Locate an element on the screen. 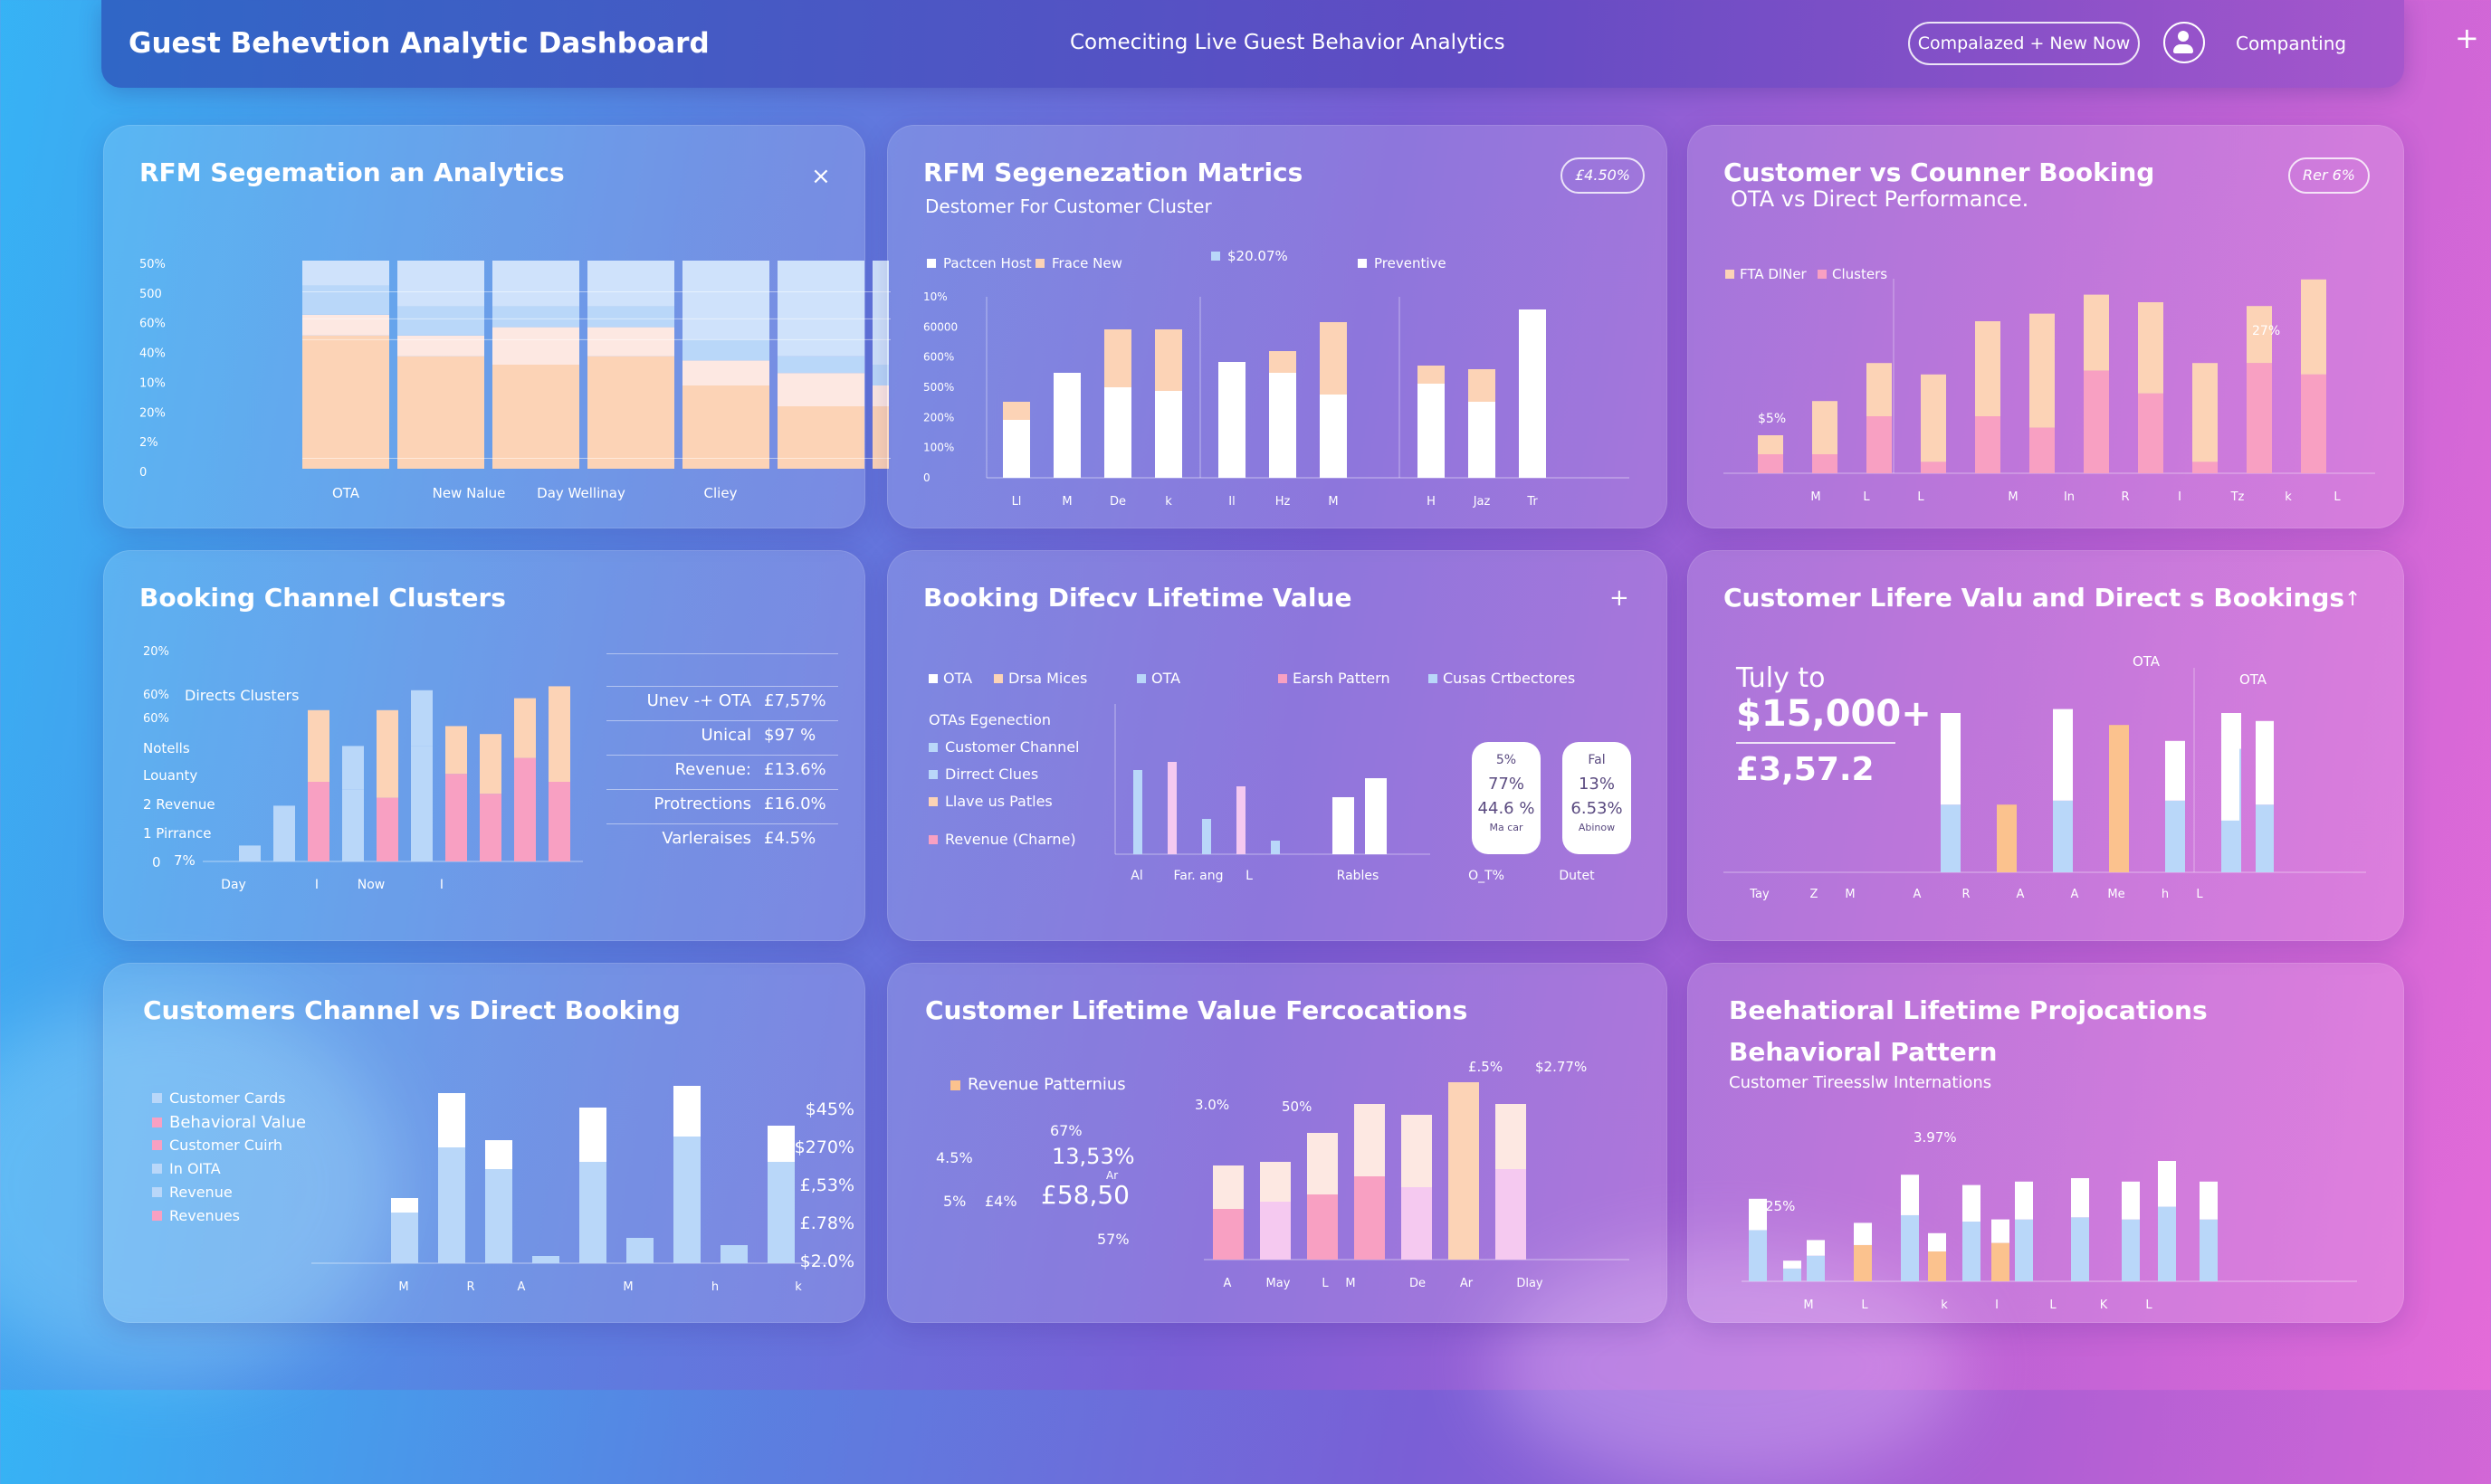  new-now-button: Compalazed + New Now is located at coordinates (2024, 43).